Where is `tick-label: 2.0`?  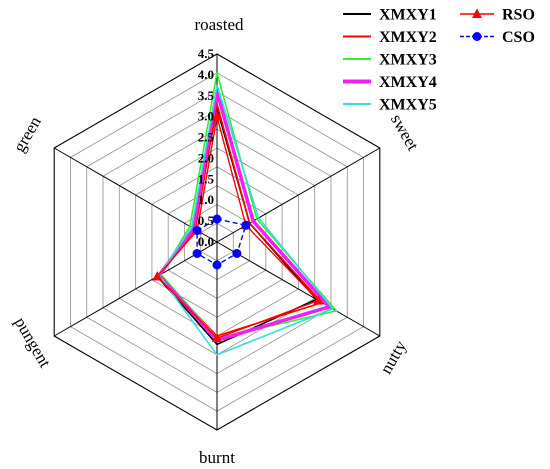
tick-label: 2.0 is located at coordinates (206, 157).